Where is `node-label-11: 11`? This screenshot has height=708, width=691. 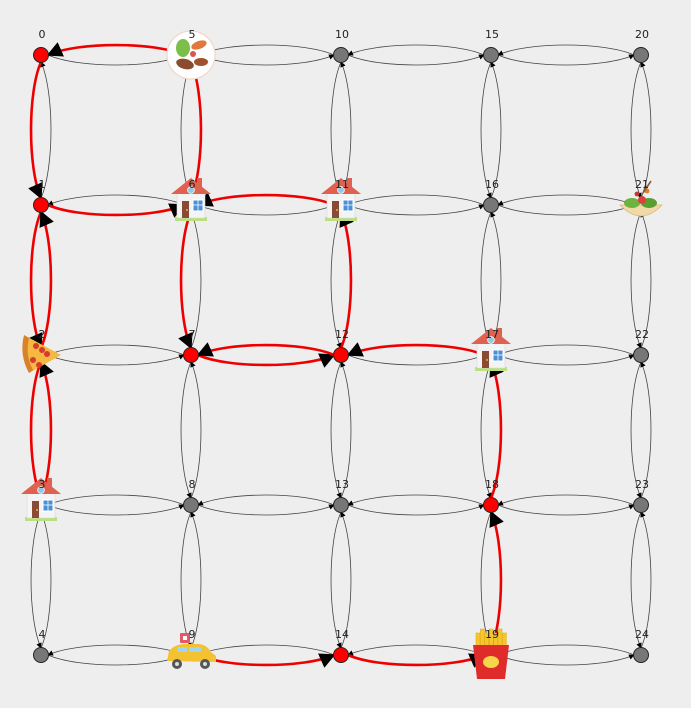
node-label-11: 11 is located at coordinates (342, 184).